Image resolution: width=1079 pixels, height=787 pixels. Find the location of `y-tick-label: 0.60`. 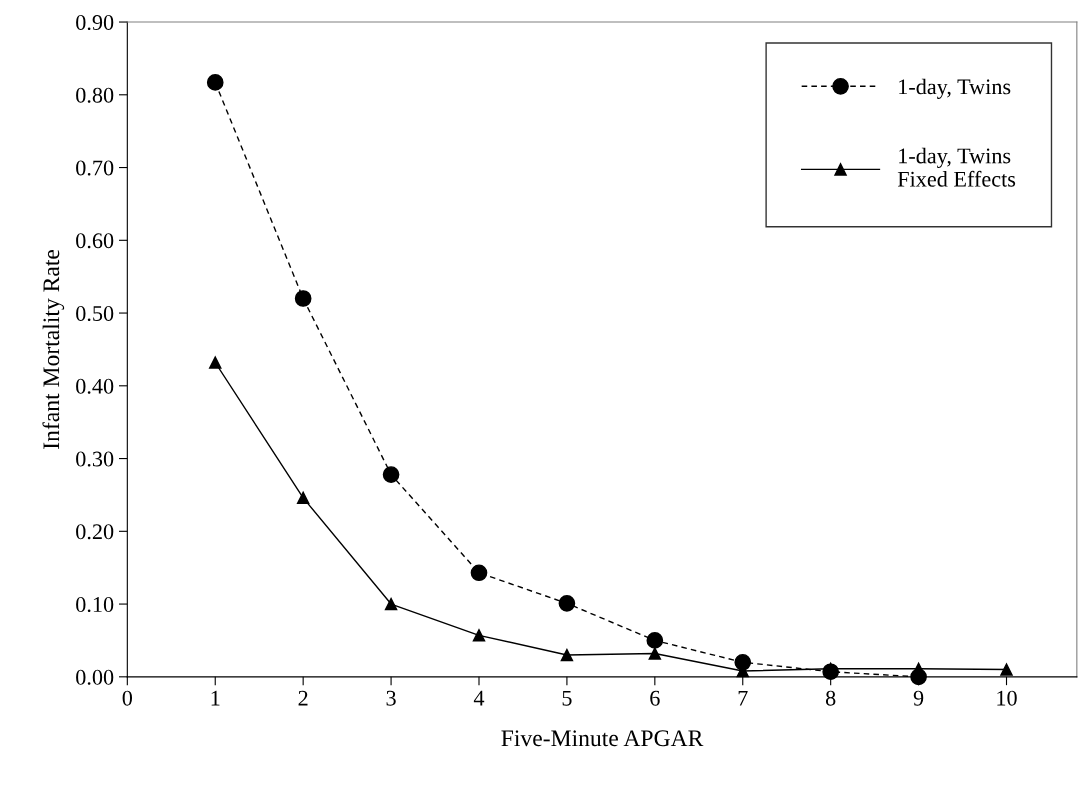

y-tick-label: 0.60 is located at coordinates (95, 241).